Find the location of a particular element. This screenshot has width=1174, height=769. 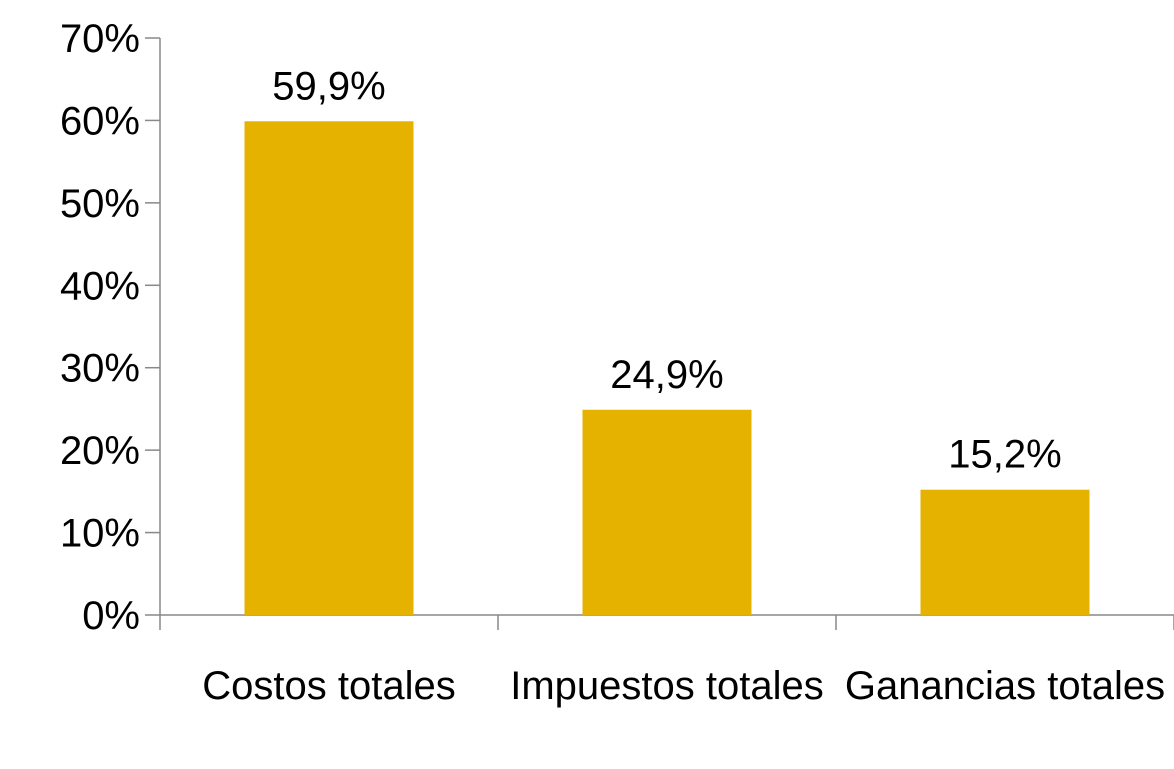

y-tick-label: 60% is located at coordinates (100, 121).